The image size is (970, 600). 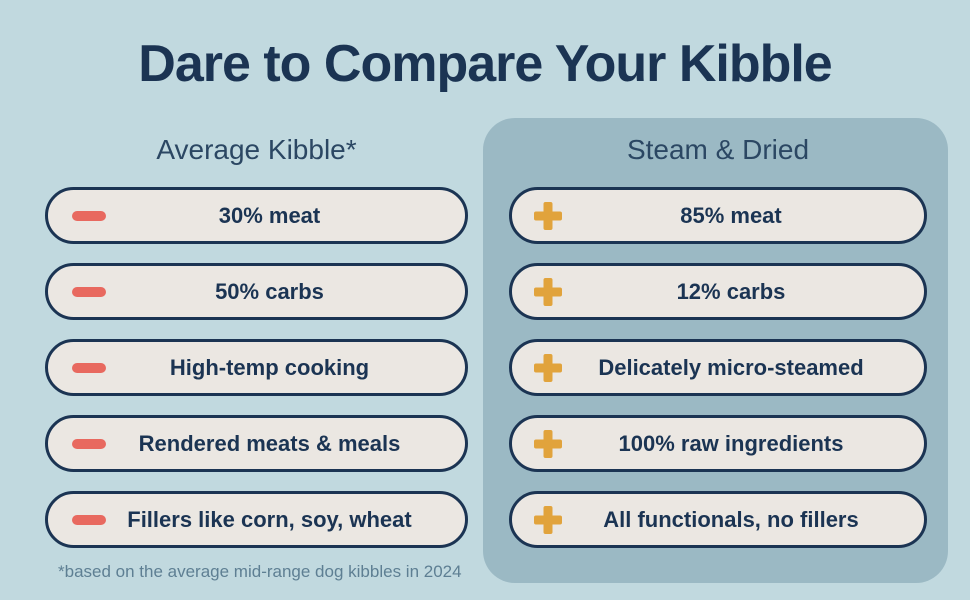 What do you see at coordinates (256, 149) in the screenshot?
I see `column-header-average-kibble: Average Kibble*` at bounding box center [256, 149].